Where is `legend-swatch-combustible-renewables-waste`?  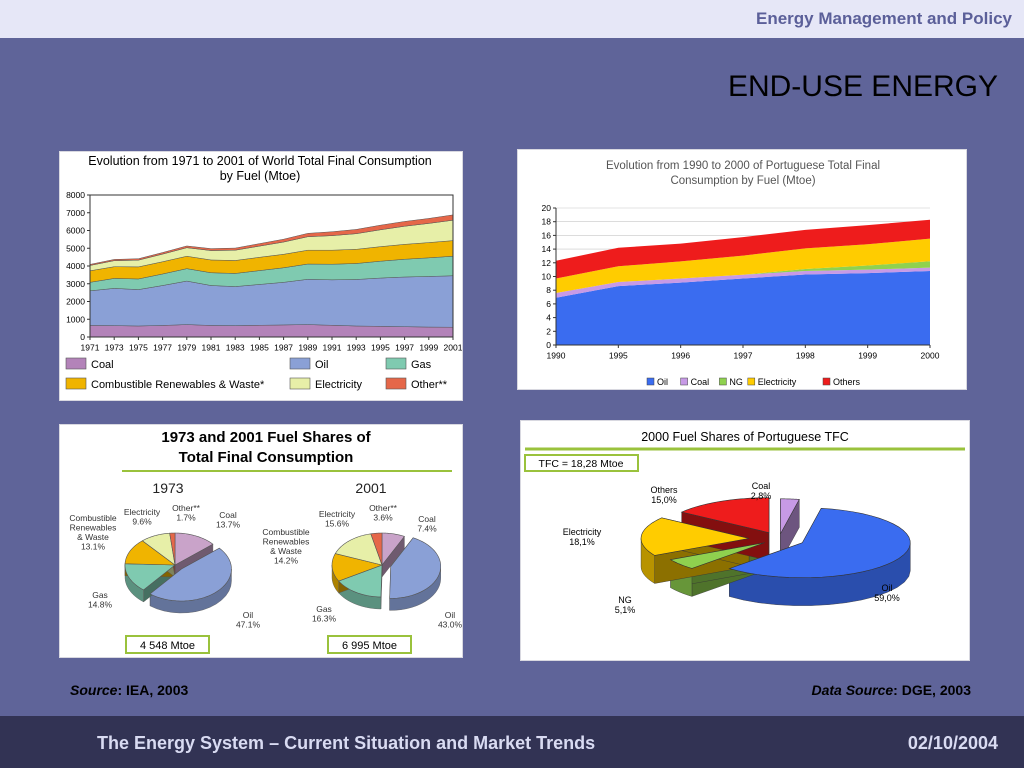
legend-swatch-combustible-renewables-waste is located at coordinates (76, 383).